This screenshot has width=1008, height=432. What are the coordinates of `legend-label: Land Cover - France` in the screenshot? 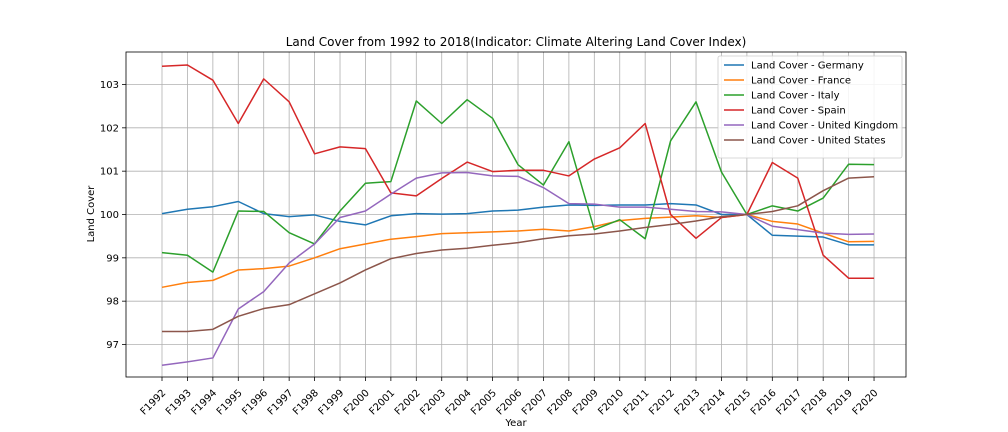 It's located at (801, 81).